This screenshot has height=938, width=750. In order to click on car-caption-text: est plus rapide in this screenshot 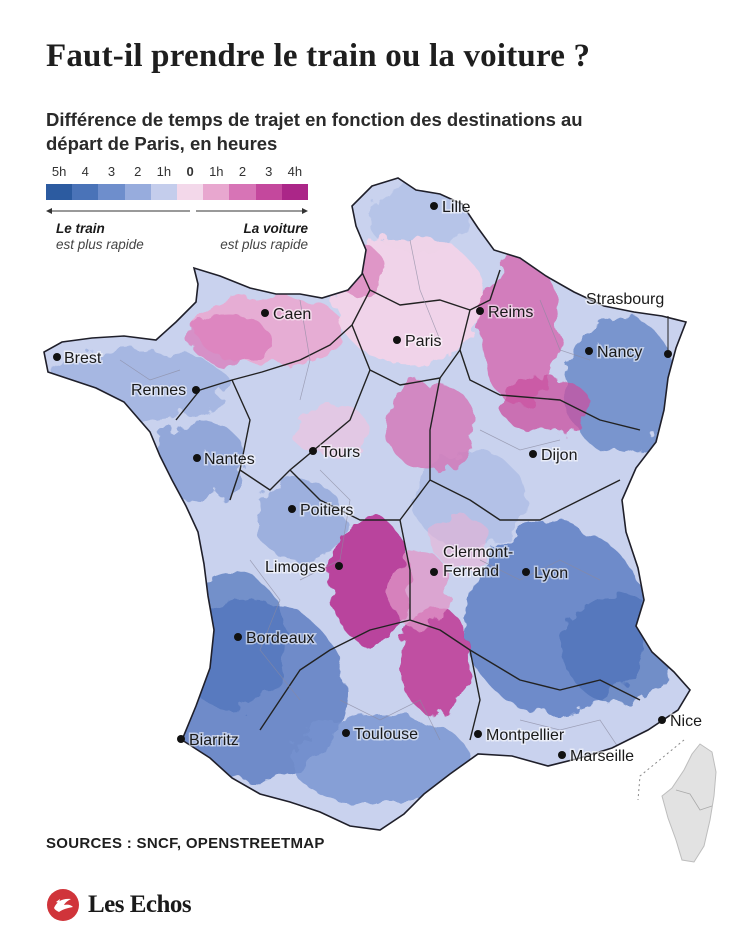, I will do `click(264, 244)`.